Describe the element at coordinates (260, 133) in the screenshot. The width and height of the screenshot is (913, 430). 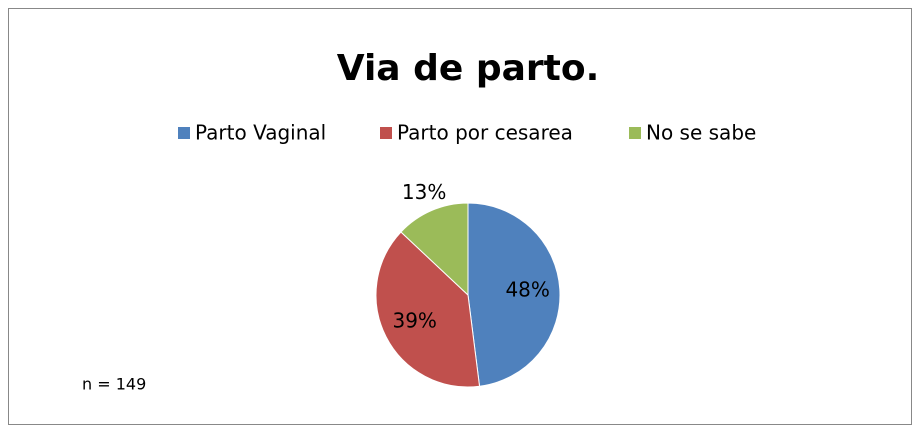
I see `legend-label: Parto Vaginal` at that location.